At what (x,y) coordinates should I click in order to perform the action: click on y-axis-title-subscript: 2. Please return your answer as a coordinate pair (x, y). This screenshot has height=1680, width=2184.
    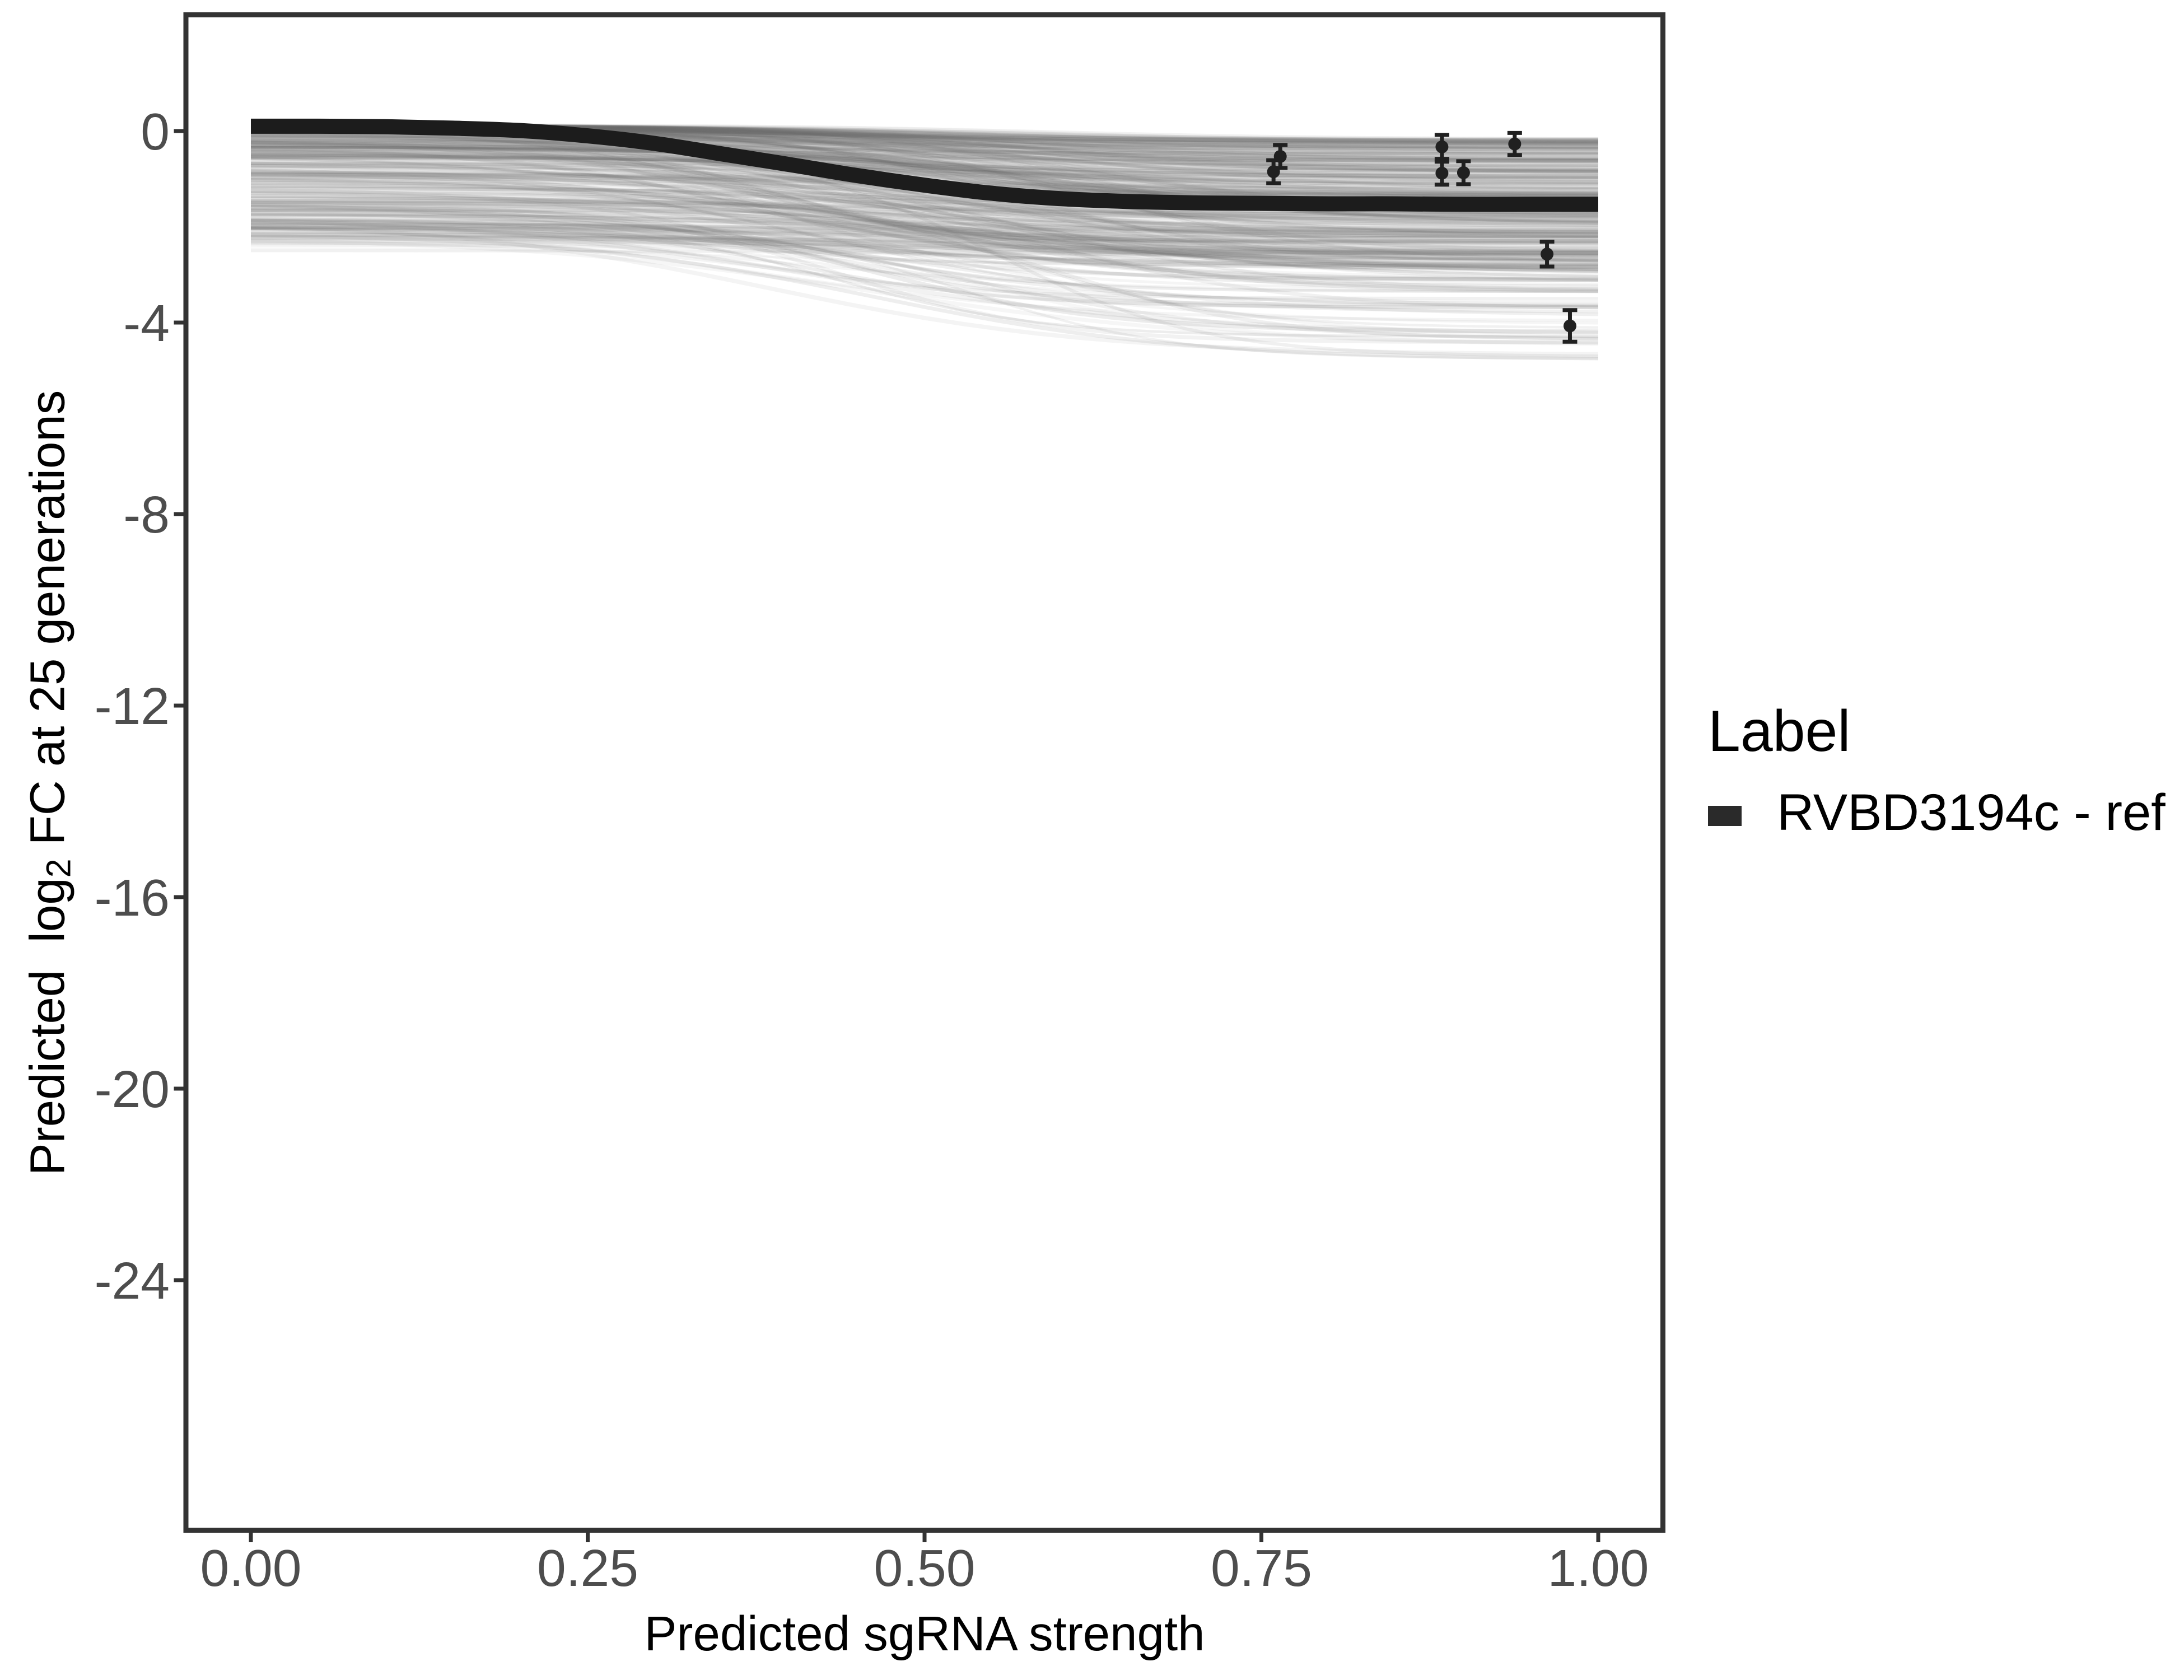
    Looking at the image, I should click on (59, 868).